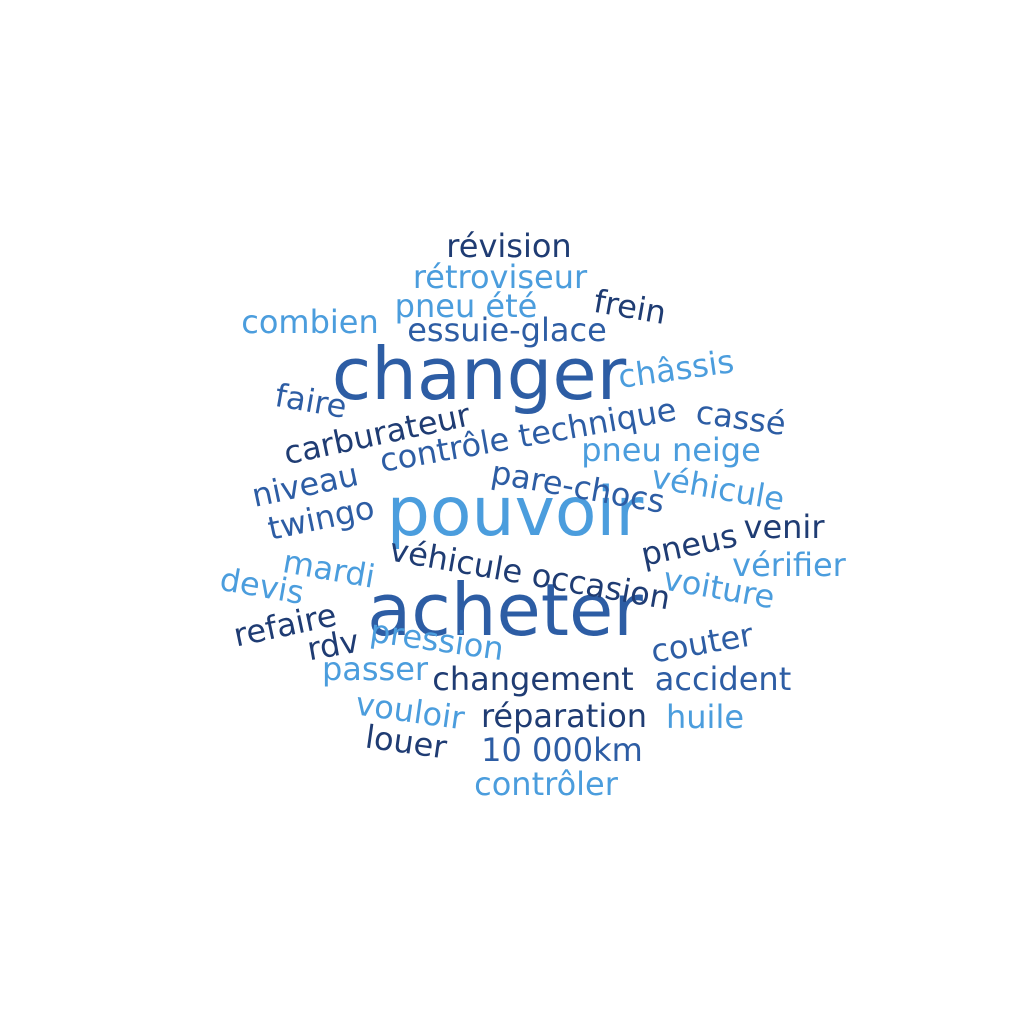 The width and height of the screenshot is (1024, 1024). I want to click on word-changement: changement, so click(533, 679).